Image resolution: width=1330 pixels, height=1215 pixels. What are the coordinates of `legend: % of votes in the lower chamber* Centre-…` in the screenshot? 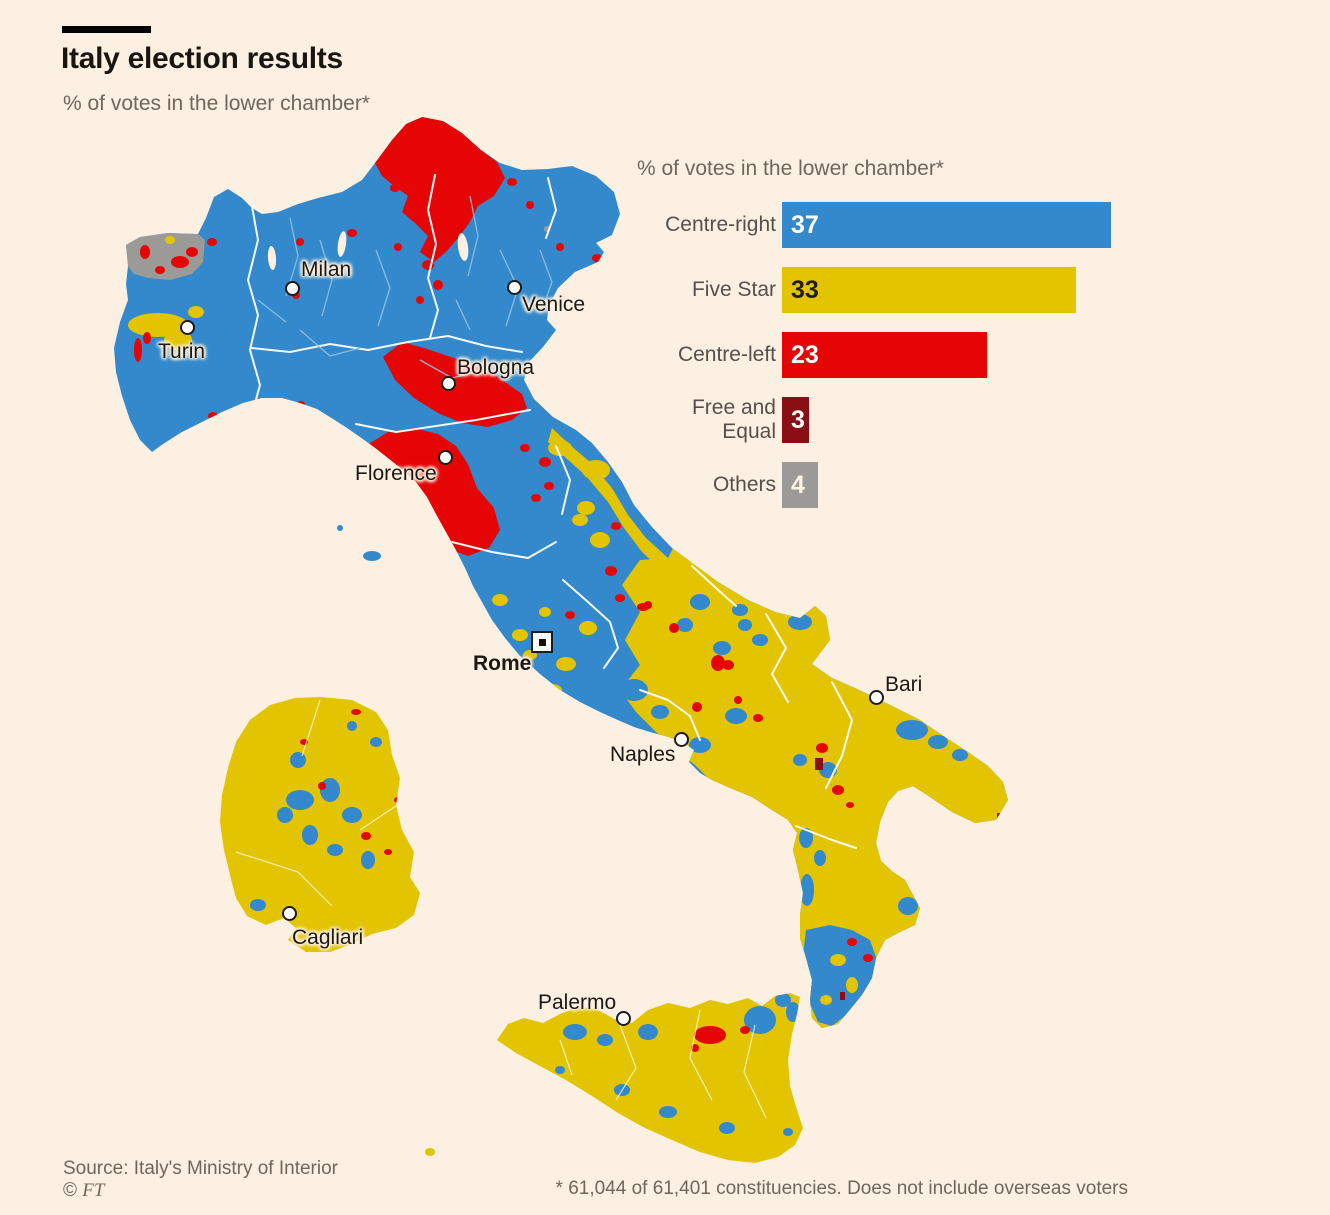 It's located at (877, 341).